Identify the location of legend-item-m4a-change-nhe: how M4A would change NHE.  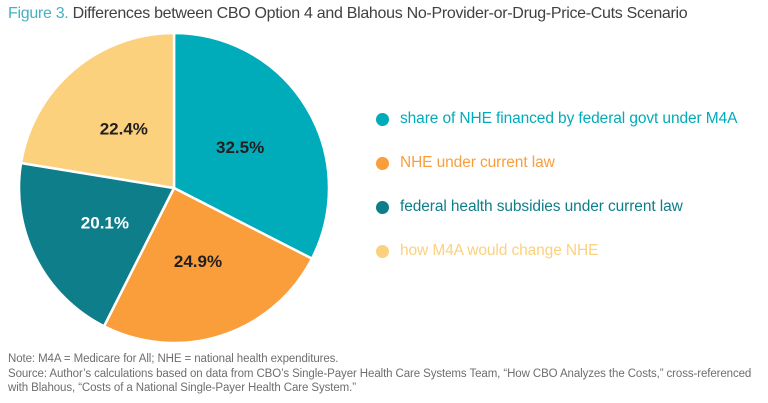
(556, 251).